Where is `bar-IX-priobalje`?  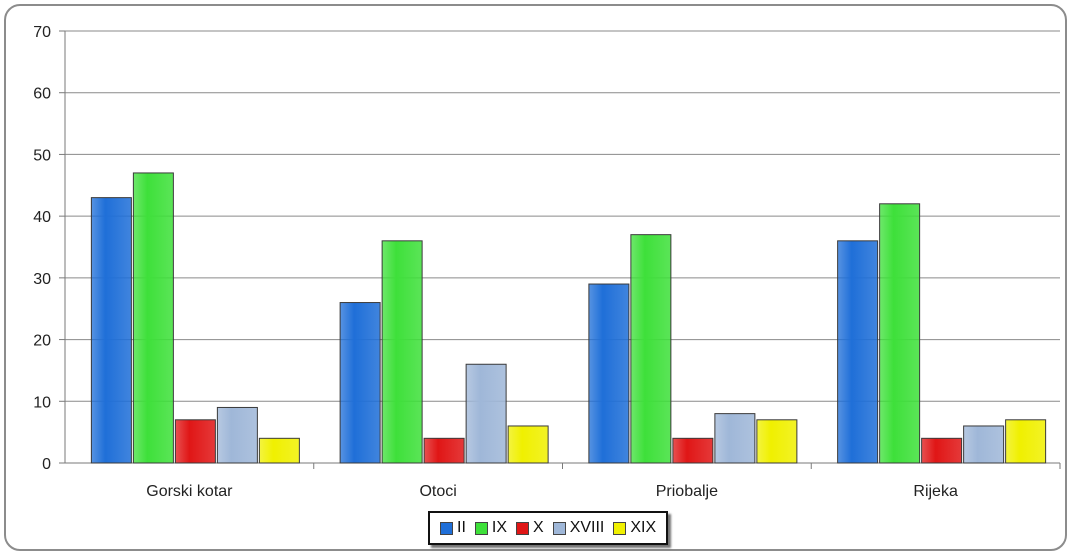 bar-IX-priobalje is located at coordinates (651, 349).